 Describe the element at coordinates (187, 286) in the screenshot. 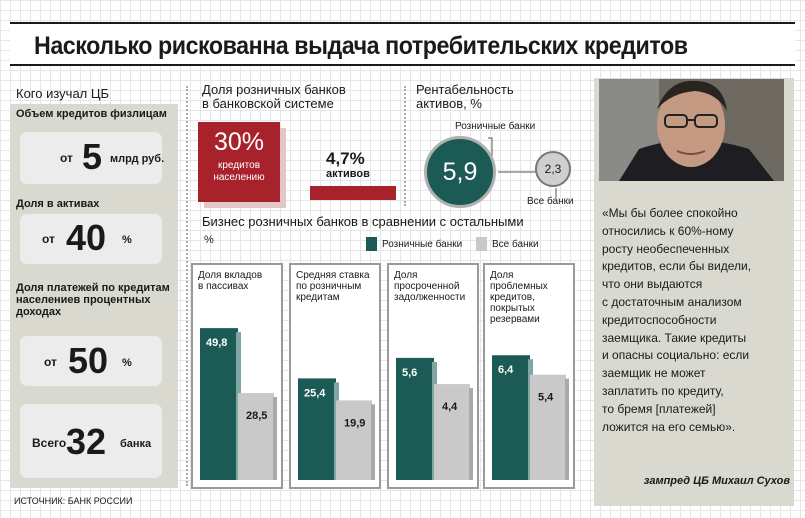

I see `divider-dotted-left` at that location.